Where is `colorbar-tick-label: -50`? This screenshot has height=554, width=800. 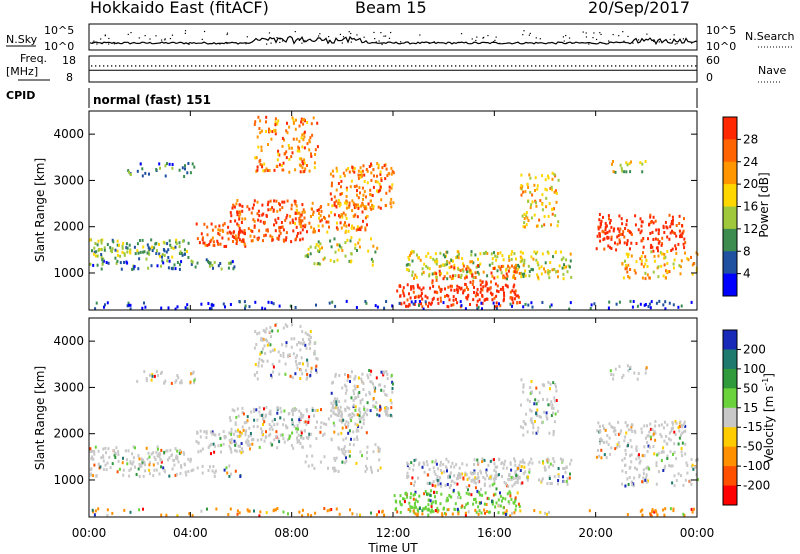
colorbar-tick-label: -50 is located at coordinates (753, 447).